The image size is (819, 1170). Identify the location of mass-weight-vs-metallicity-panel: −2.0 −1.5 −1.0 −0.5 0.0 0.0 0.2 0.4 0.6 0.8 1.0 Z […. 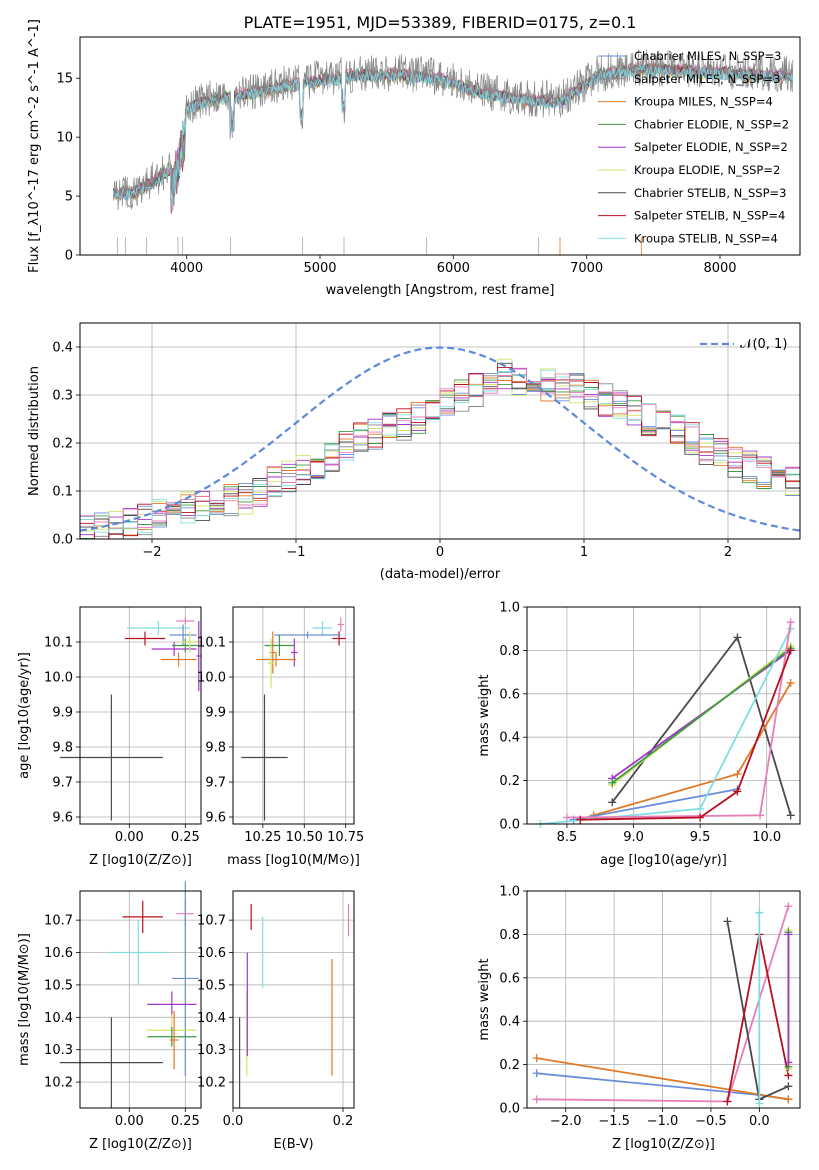
(639, 1018).